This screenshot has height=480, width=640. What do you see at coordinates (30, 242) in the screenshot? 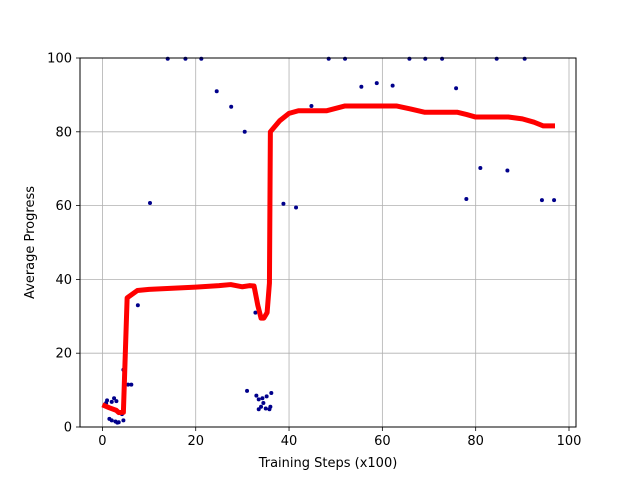
I see `y-axis-label: Average Progress` at bounding box center [30, 242].